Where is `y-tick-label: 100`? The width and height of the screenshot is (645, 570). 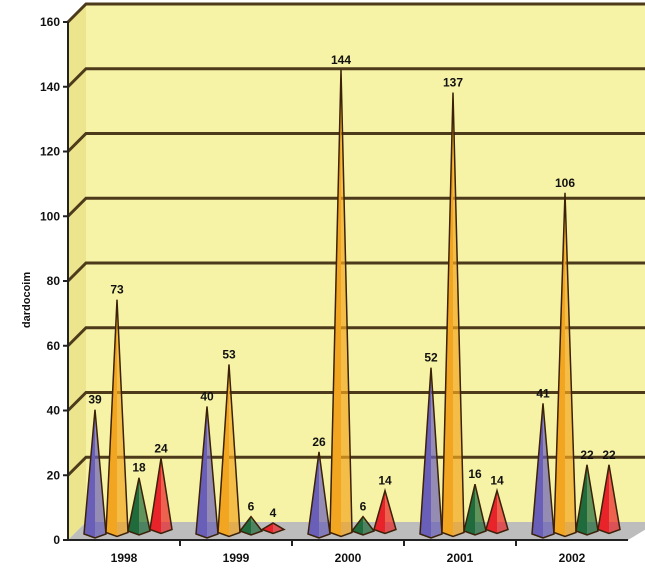 y-tick-label: 100 is located at coordinates (50, 216).